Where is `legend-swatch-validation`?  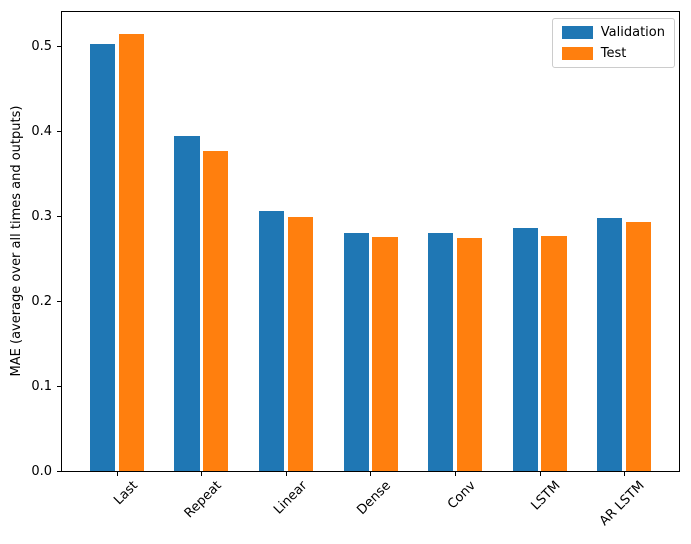 legend-swatch-validation is located at coordinates (577, 32).